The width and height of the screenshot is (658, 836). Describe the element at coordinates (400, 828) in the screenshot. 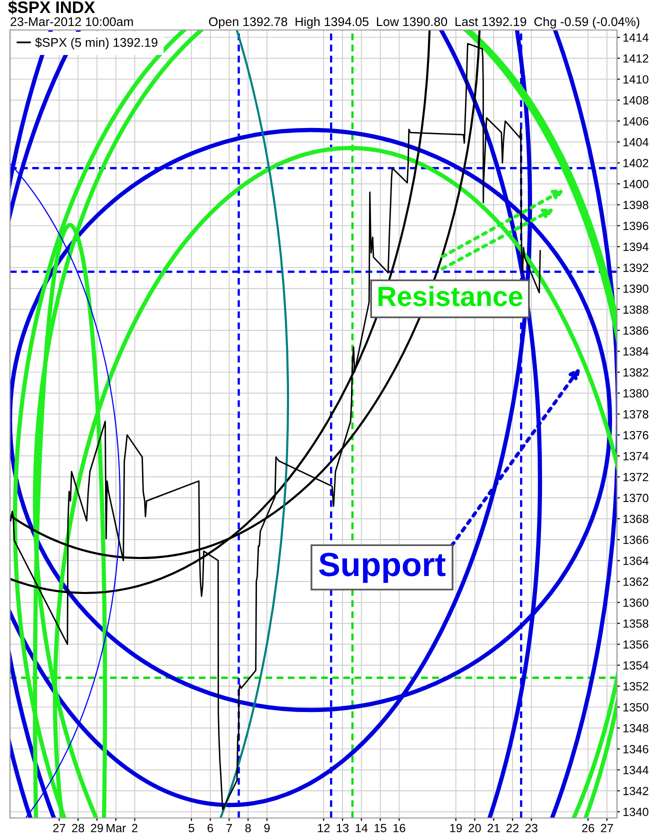

I see `x-tick-label: 16` at that location.